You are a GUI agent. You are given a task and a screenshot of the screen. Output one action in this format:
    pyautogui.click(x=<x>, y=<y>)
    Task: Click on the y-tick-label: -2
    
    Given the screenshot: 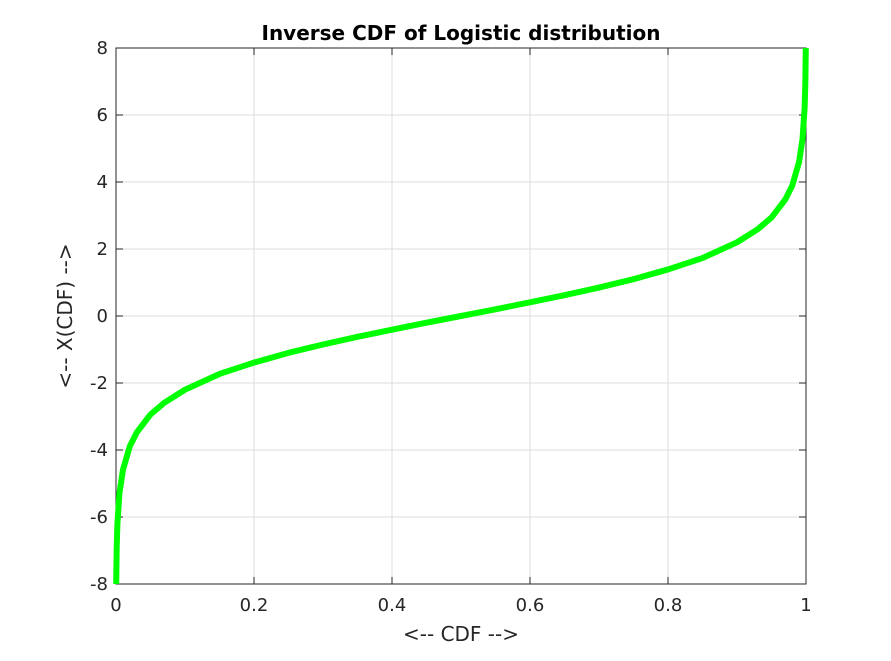 What is the action you would take?
    pyautogui.click(x=99, y=383)
    